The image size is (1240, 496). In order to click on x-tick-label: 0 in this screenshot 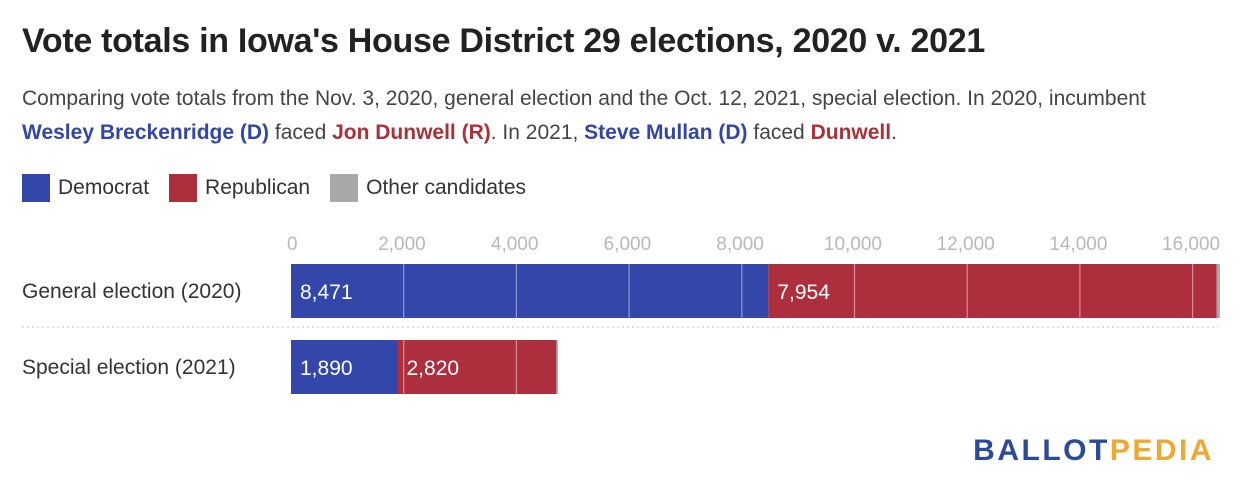, I will do `click(292, 244)`.